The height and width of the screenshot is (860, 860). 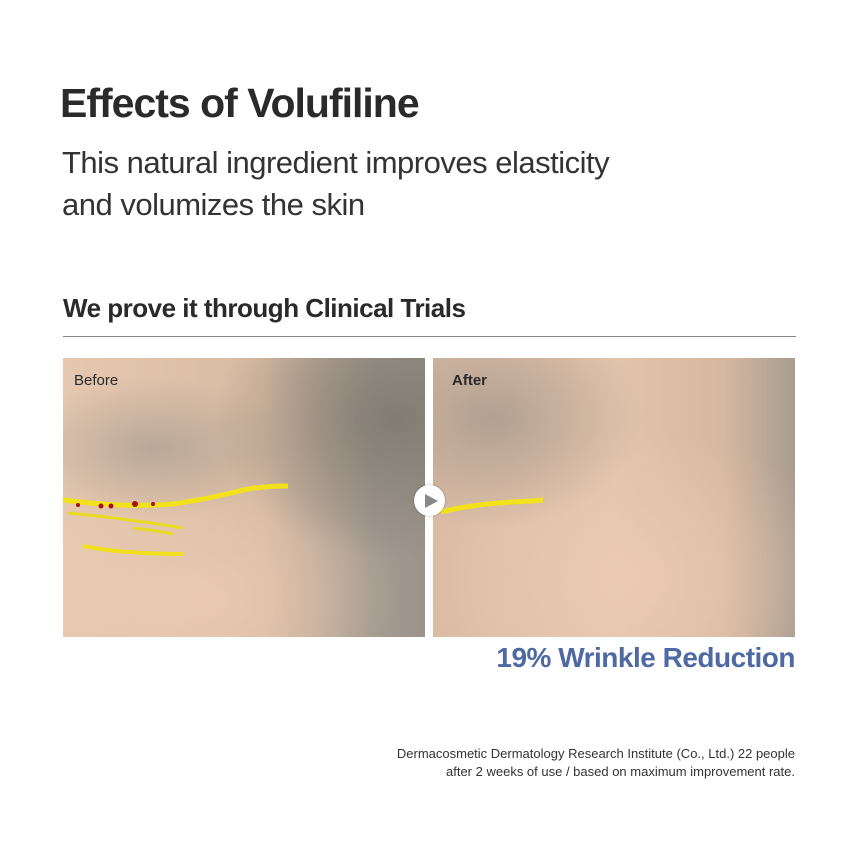 I want to click on page-title: Effects of Volufiline, so click(x=240, y=103).